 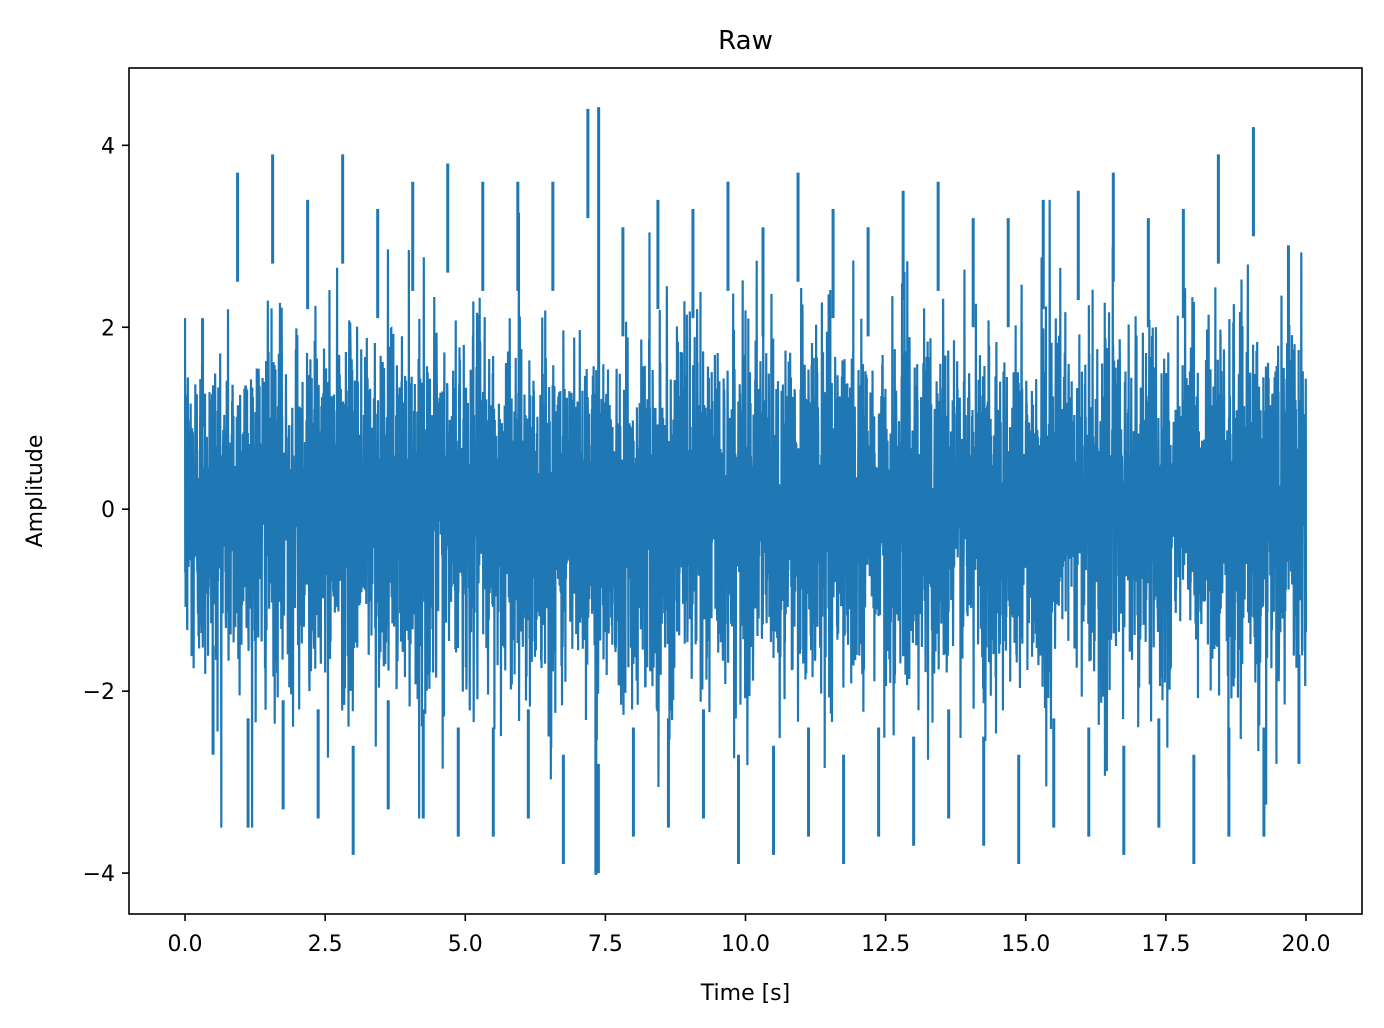 I want to click on x-tick-label: 20.0, so click(x=1305, y=944).